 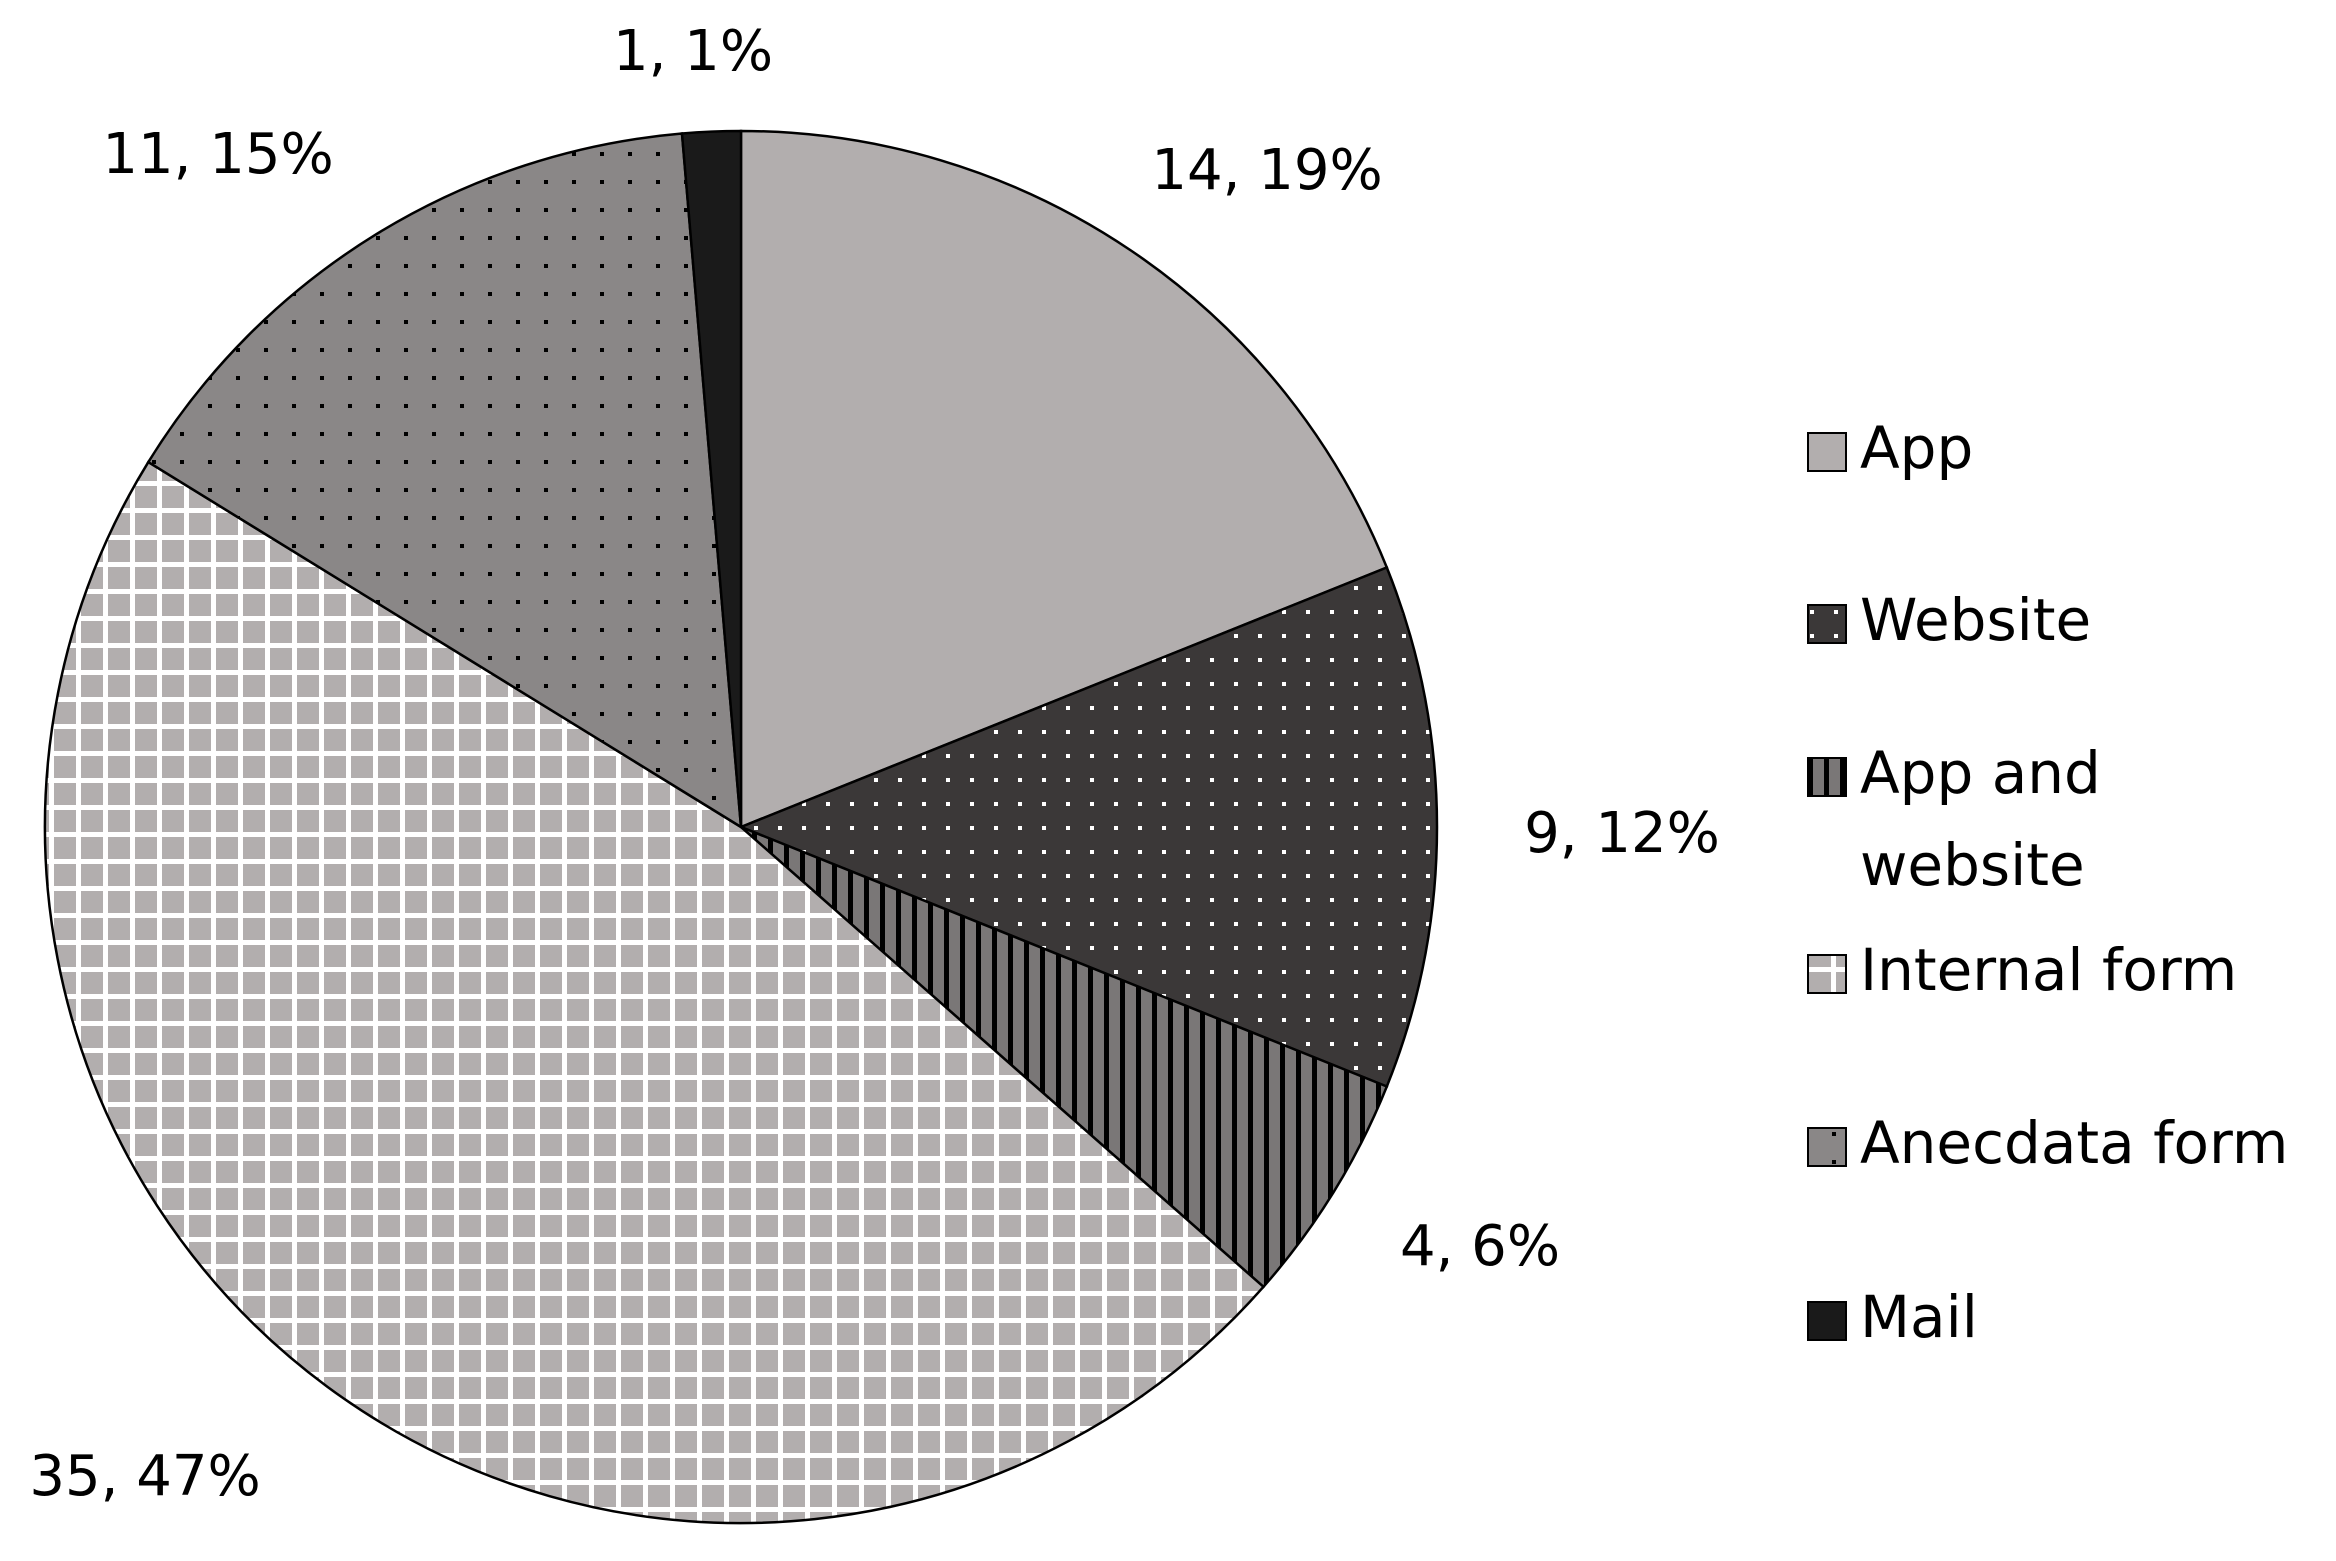 I want to click on legend-label-app-and-website: App and website, so click(x=1980, y=819).